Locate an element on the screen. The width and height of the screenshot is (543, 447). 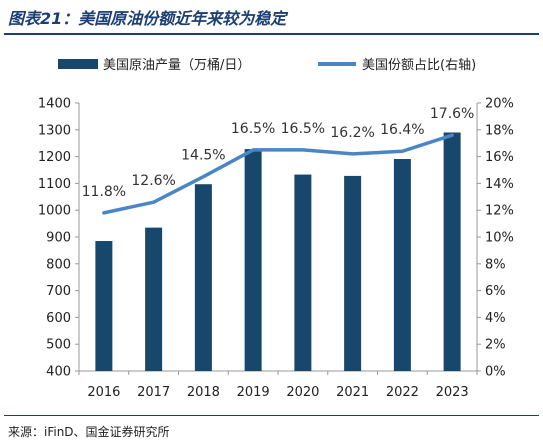
left-tick-label: 800 is located at coordinates (58, 264).